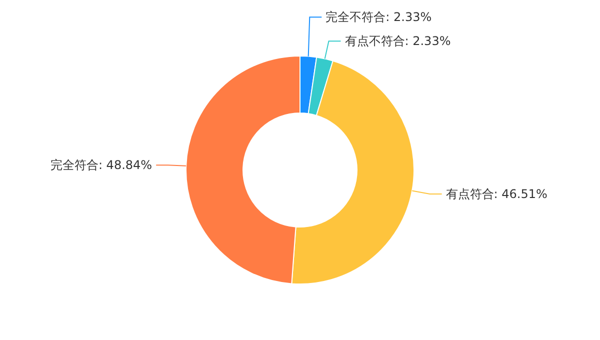 The width and height of the screenshot is (600, 340). I want to click on slice-label: 有点符合: 46.51%, so click(497, 194).